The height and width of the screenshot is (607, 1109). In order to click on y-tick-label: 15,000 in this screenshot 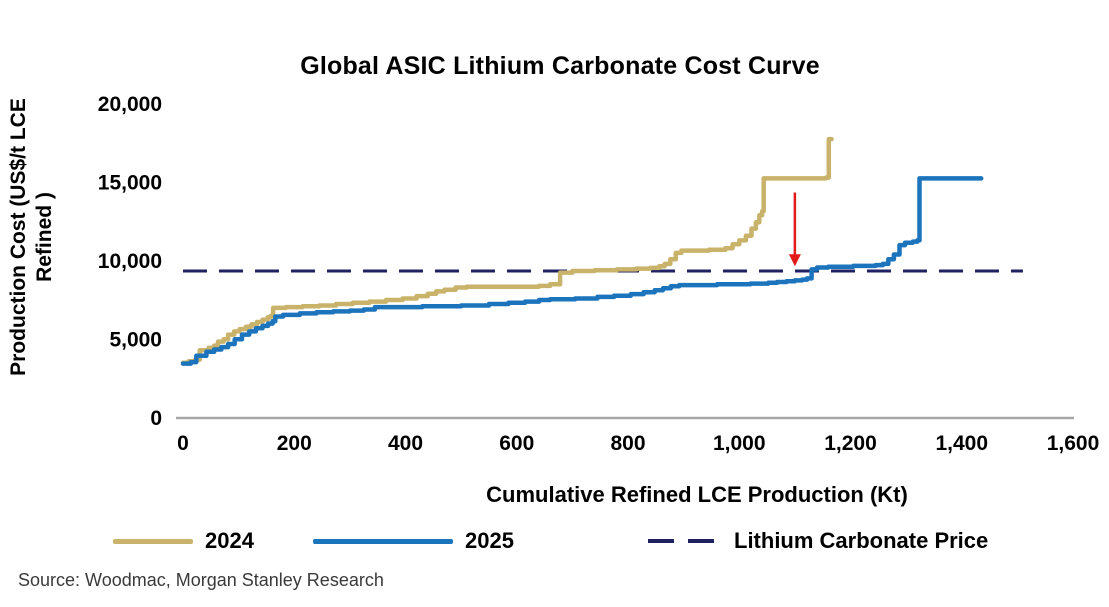, I will do `click(130, 183)`.